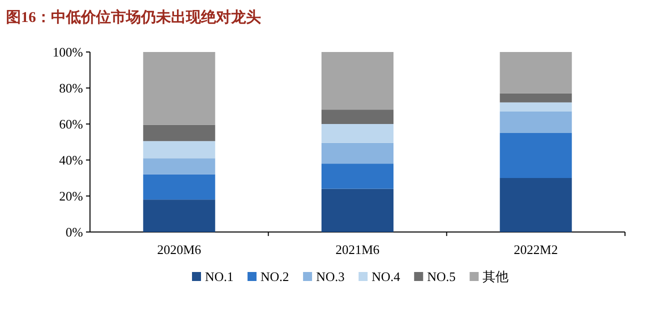  I want to click on x-tick-label: 2022M2, so click(536, 249).